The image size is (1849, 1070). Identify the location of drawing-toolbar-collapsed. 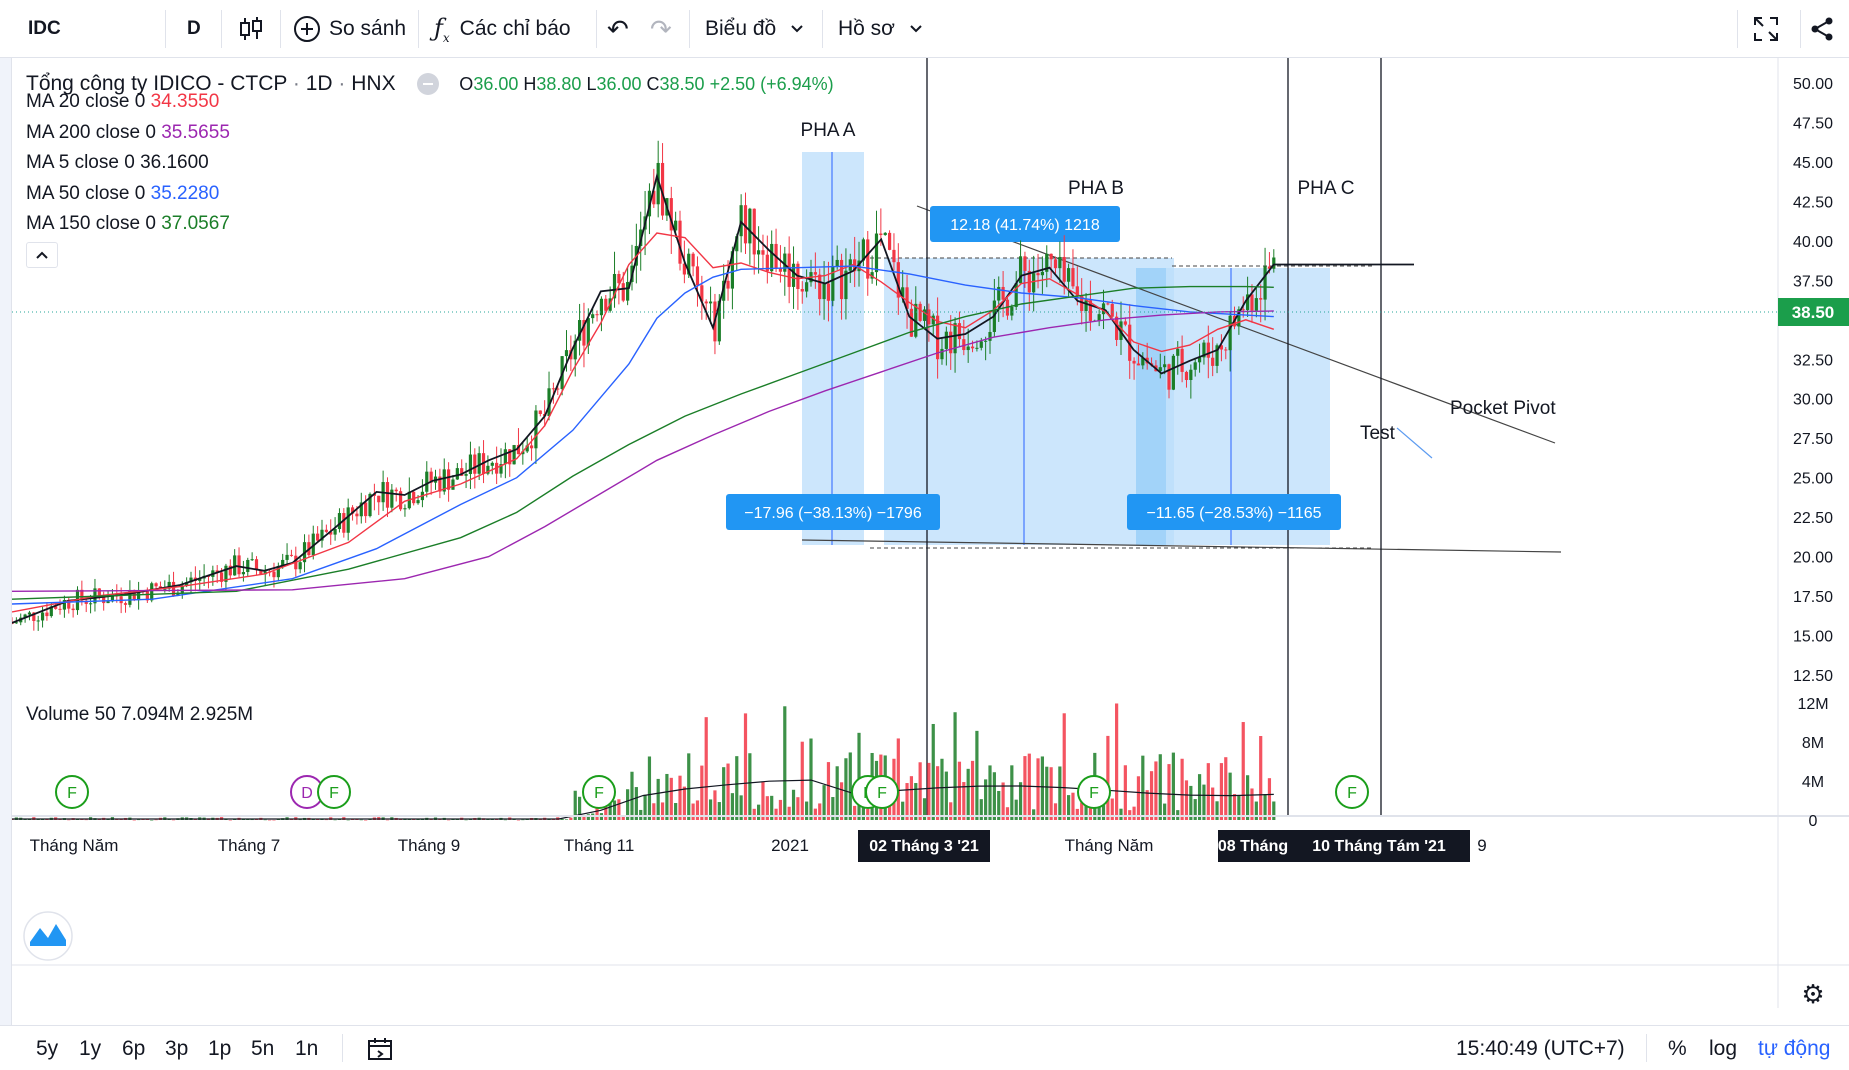
(6, 541).